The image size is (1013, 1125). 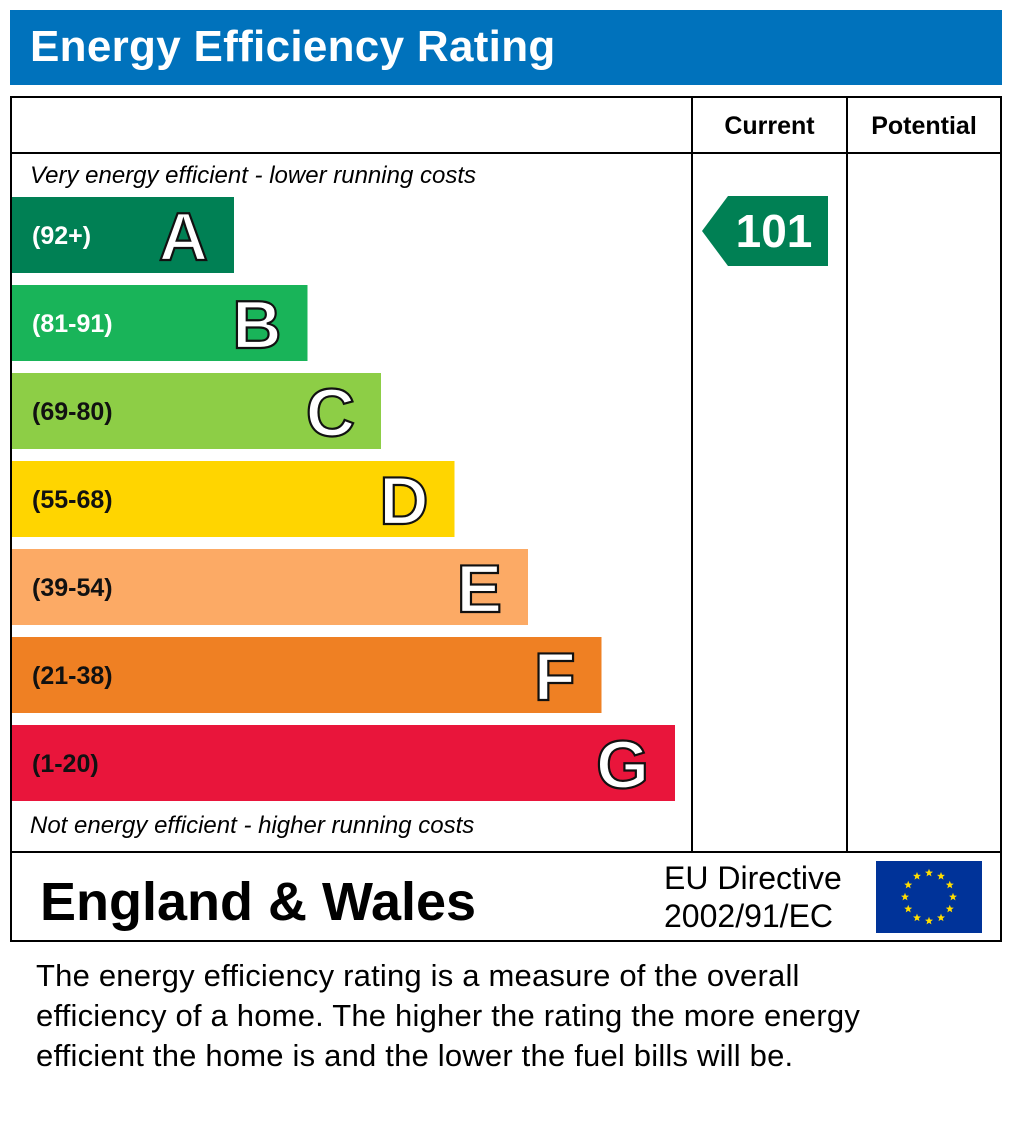 I want to click on footer-divider, so click(x=506, y=852).